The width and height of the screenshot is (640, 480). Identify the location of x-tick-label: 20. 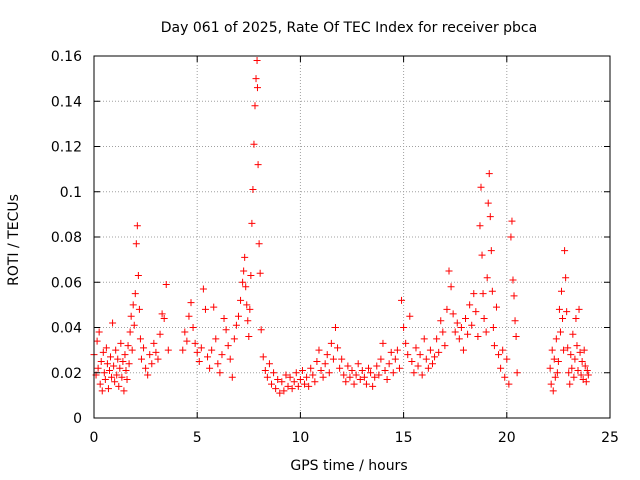
(507, 438).